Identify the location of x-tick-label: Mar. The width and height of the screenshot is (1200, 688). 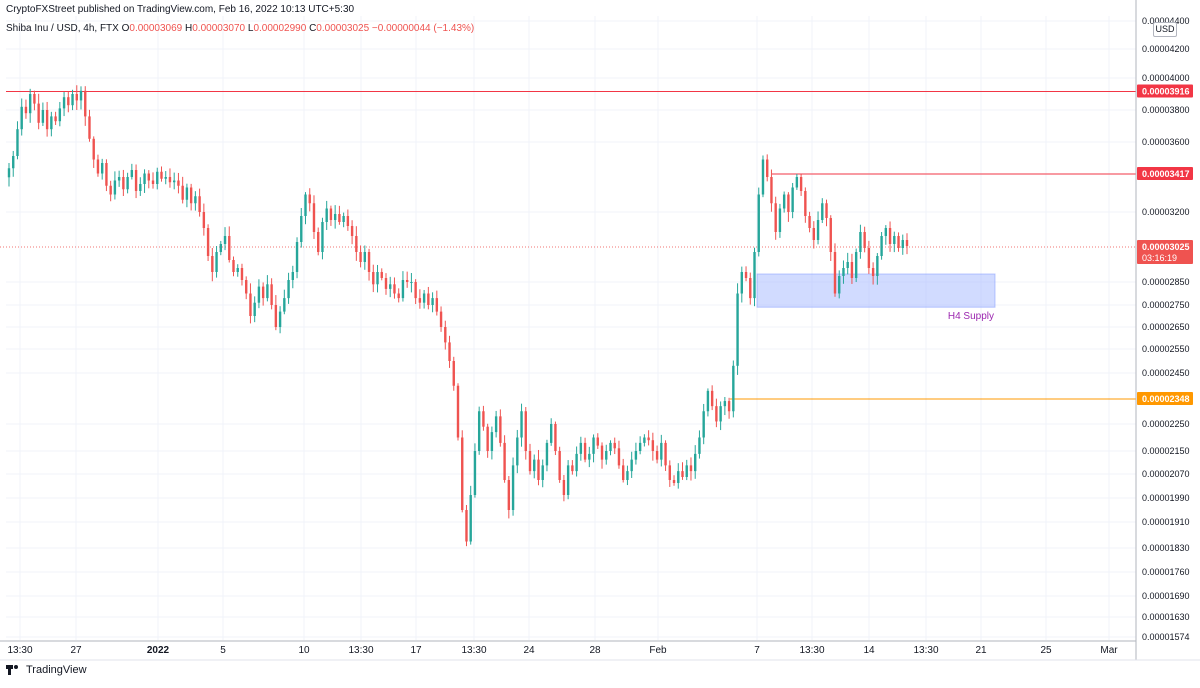
(1109, 650).